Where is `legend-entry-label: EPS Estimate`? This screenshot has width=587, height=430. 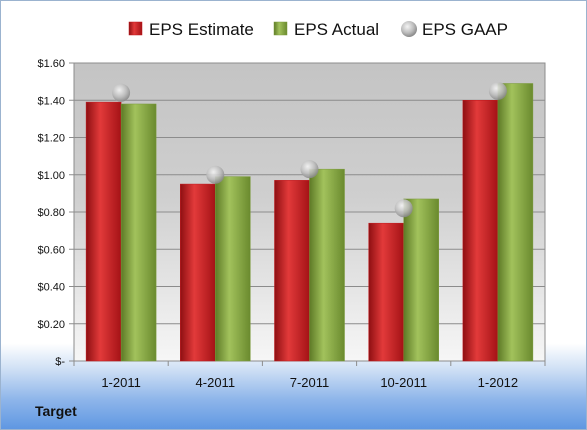
legend-entry-label: EPS Estimate is located at coordinates (201, 29).